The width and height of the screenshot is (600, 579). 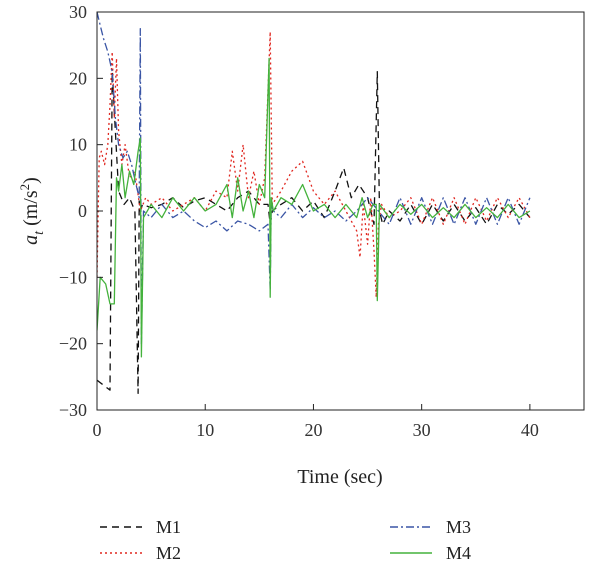 What do you see at coordinates (97, 430) in the screenshot?
I see `x-tick-label: 0` at bounding box center [97, 430].